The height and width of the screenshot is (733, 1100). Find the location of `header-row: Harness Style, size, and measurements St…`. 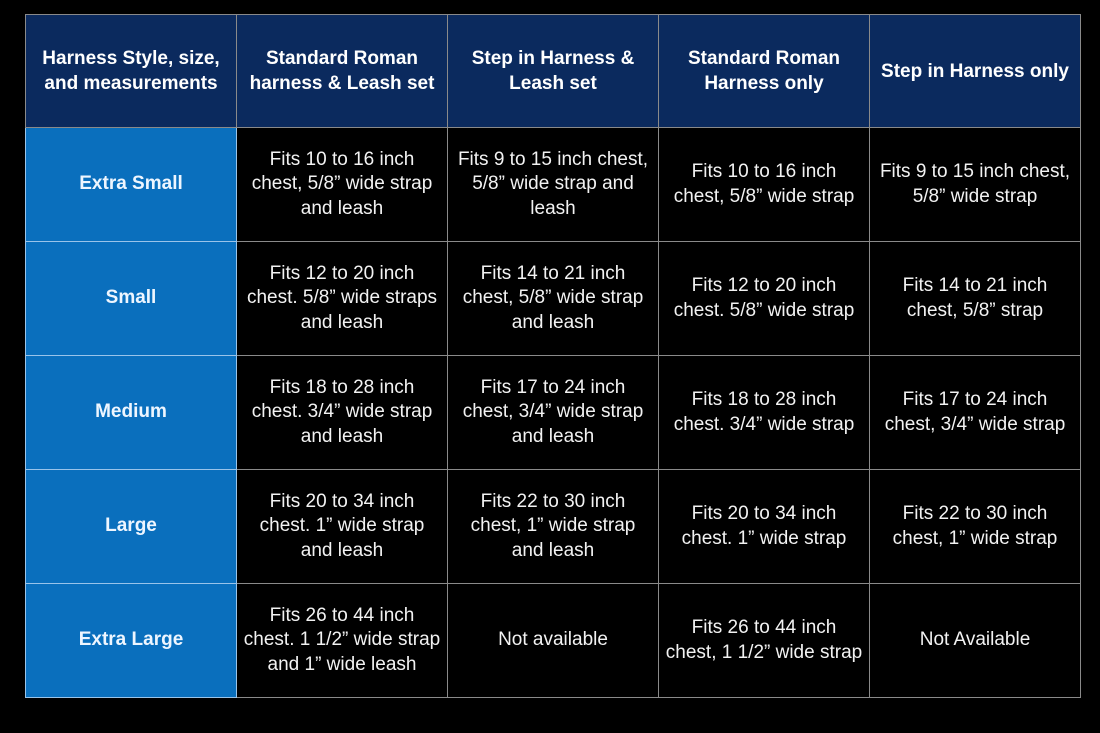

header-row: Harness Style, size, and measurements St… is located at coordinates (553, 71).